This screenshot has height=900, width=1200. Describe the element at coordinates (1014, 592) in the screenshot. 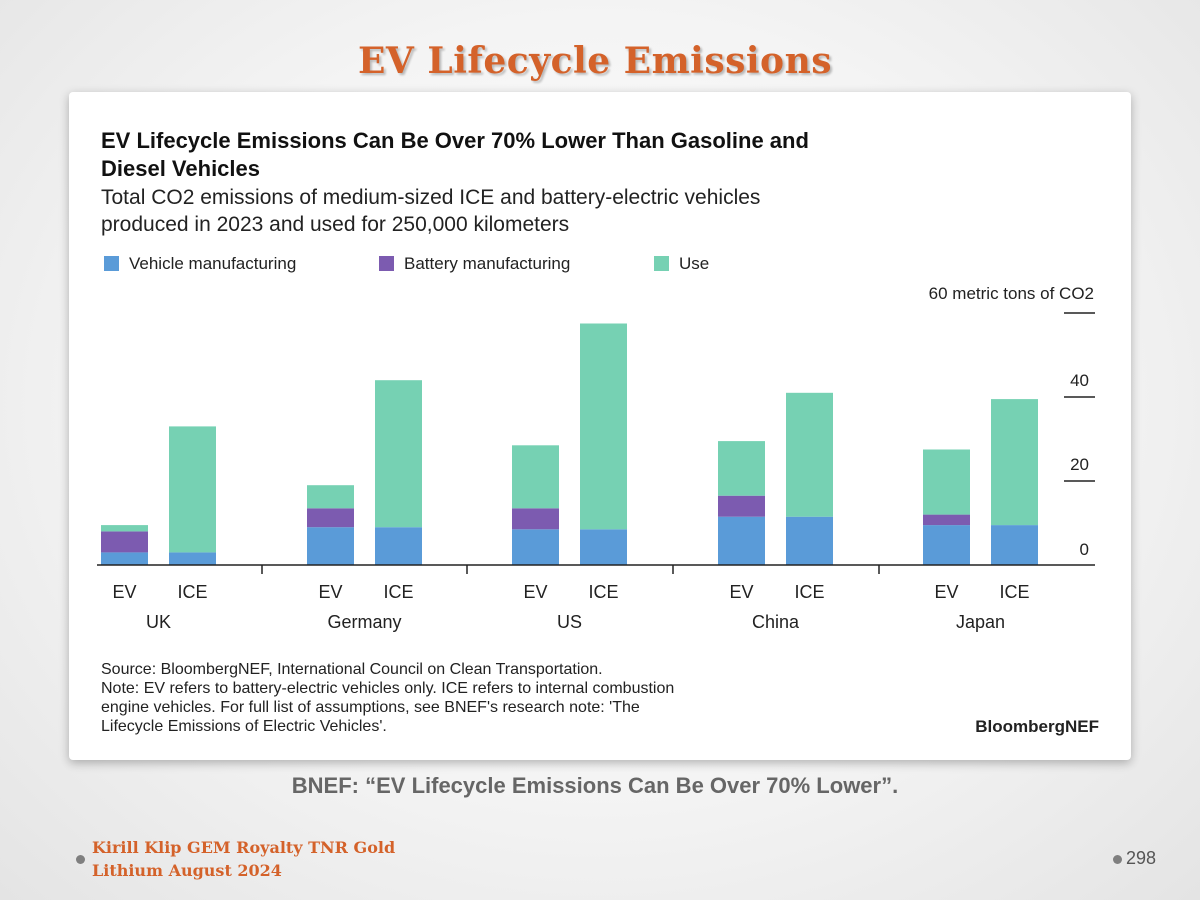

I see `x-tick-label-9: ICE` at that location.